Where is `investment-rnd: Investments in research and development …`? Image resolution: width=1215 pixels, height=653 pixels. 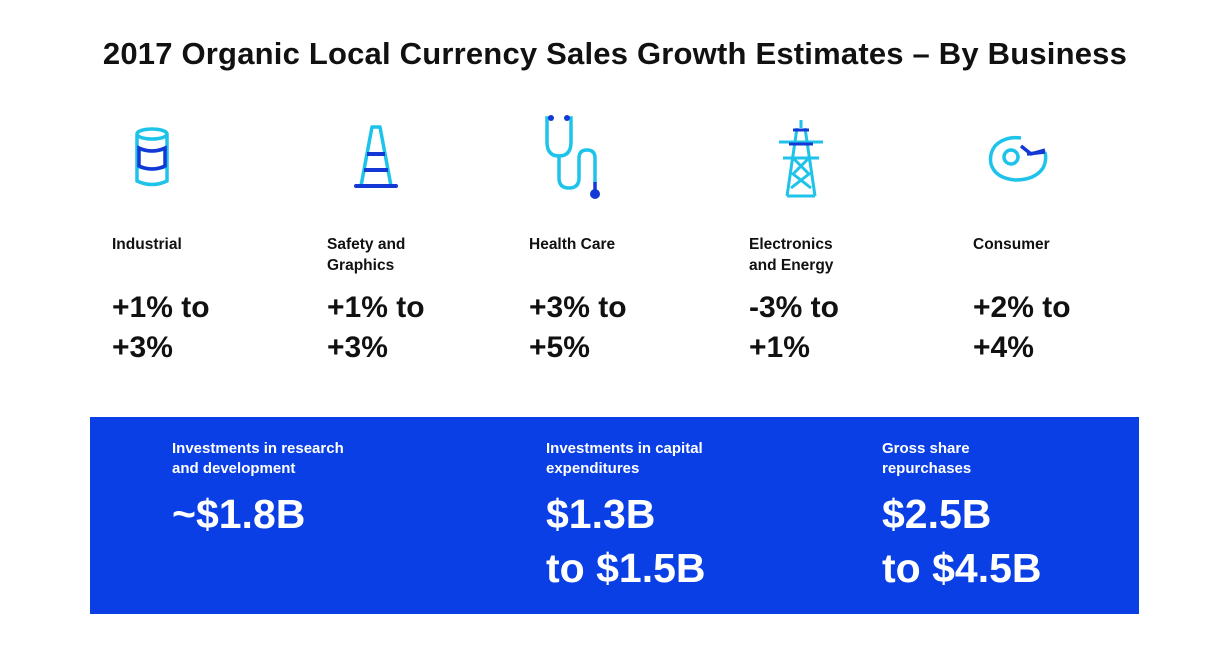 investment-rnd: Investments in research and development … is located at coordinates (272, 490).